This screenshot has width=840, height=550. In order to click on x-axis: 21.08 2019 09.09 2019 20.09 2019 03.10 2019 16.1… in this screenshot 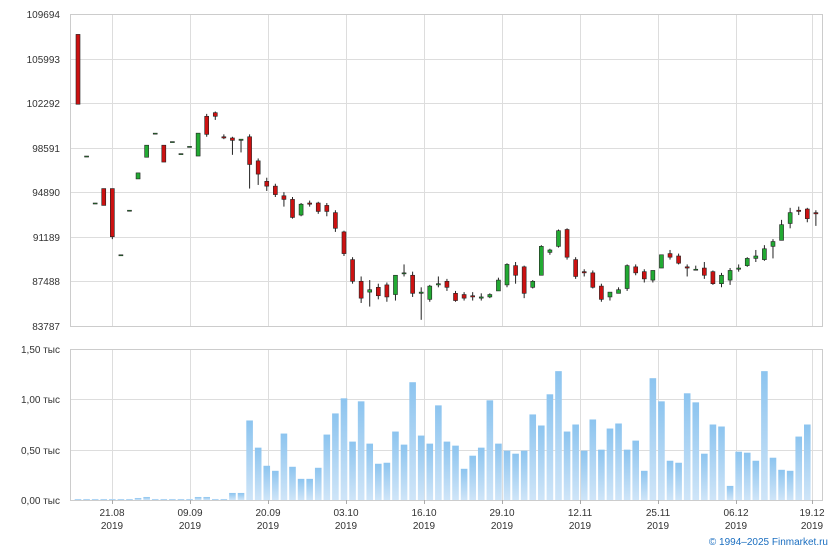, I will do `click(462, 516)`.